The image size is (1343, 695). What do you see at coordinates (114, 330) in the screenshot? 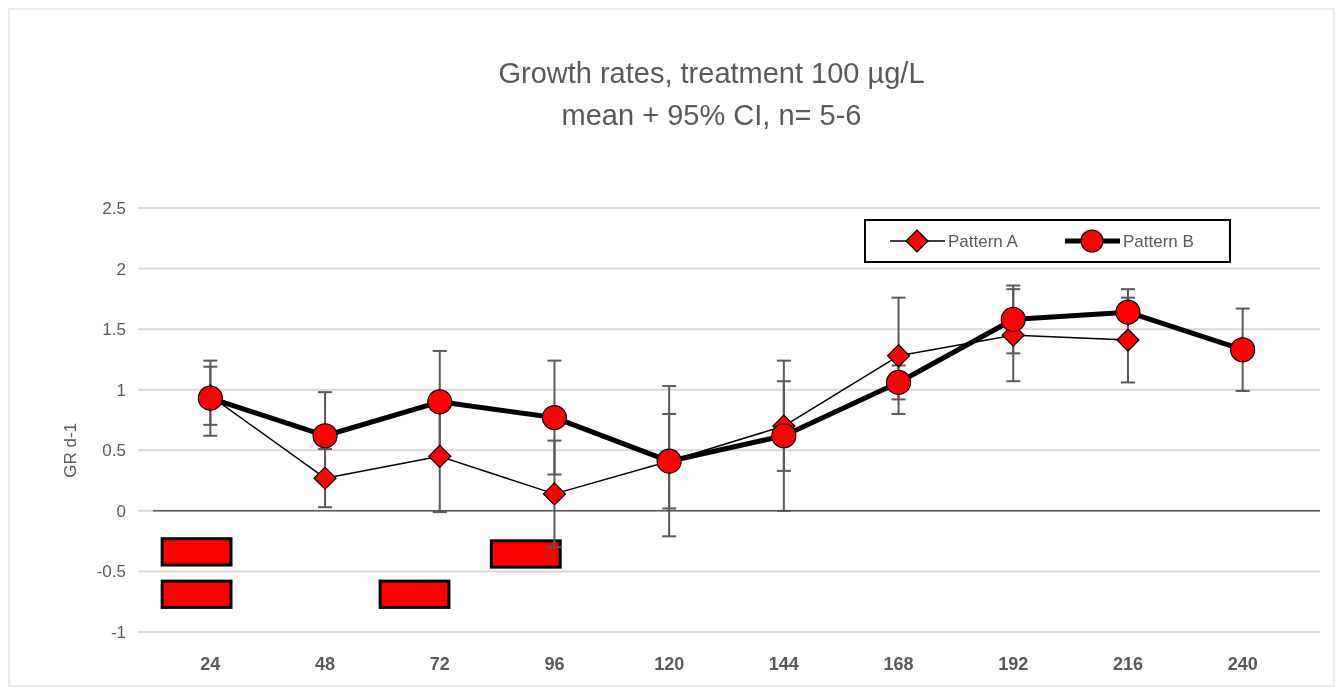
I see `y-tick-label: 1.5` at bounding box center [114, 330].